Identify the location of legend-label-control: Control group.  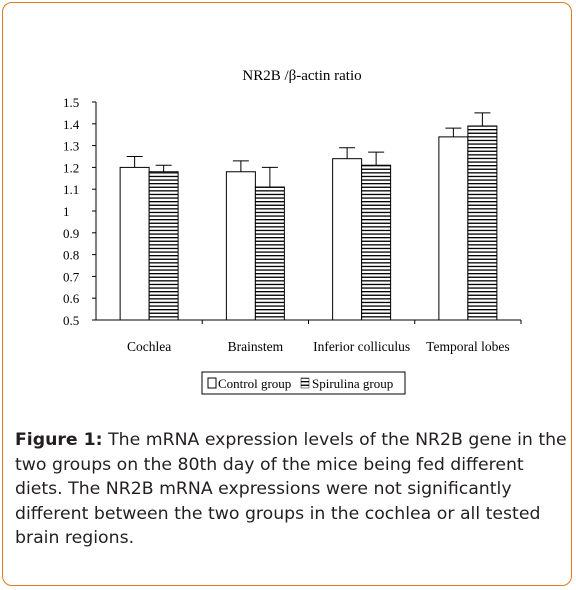
(254, 383).